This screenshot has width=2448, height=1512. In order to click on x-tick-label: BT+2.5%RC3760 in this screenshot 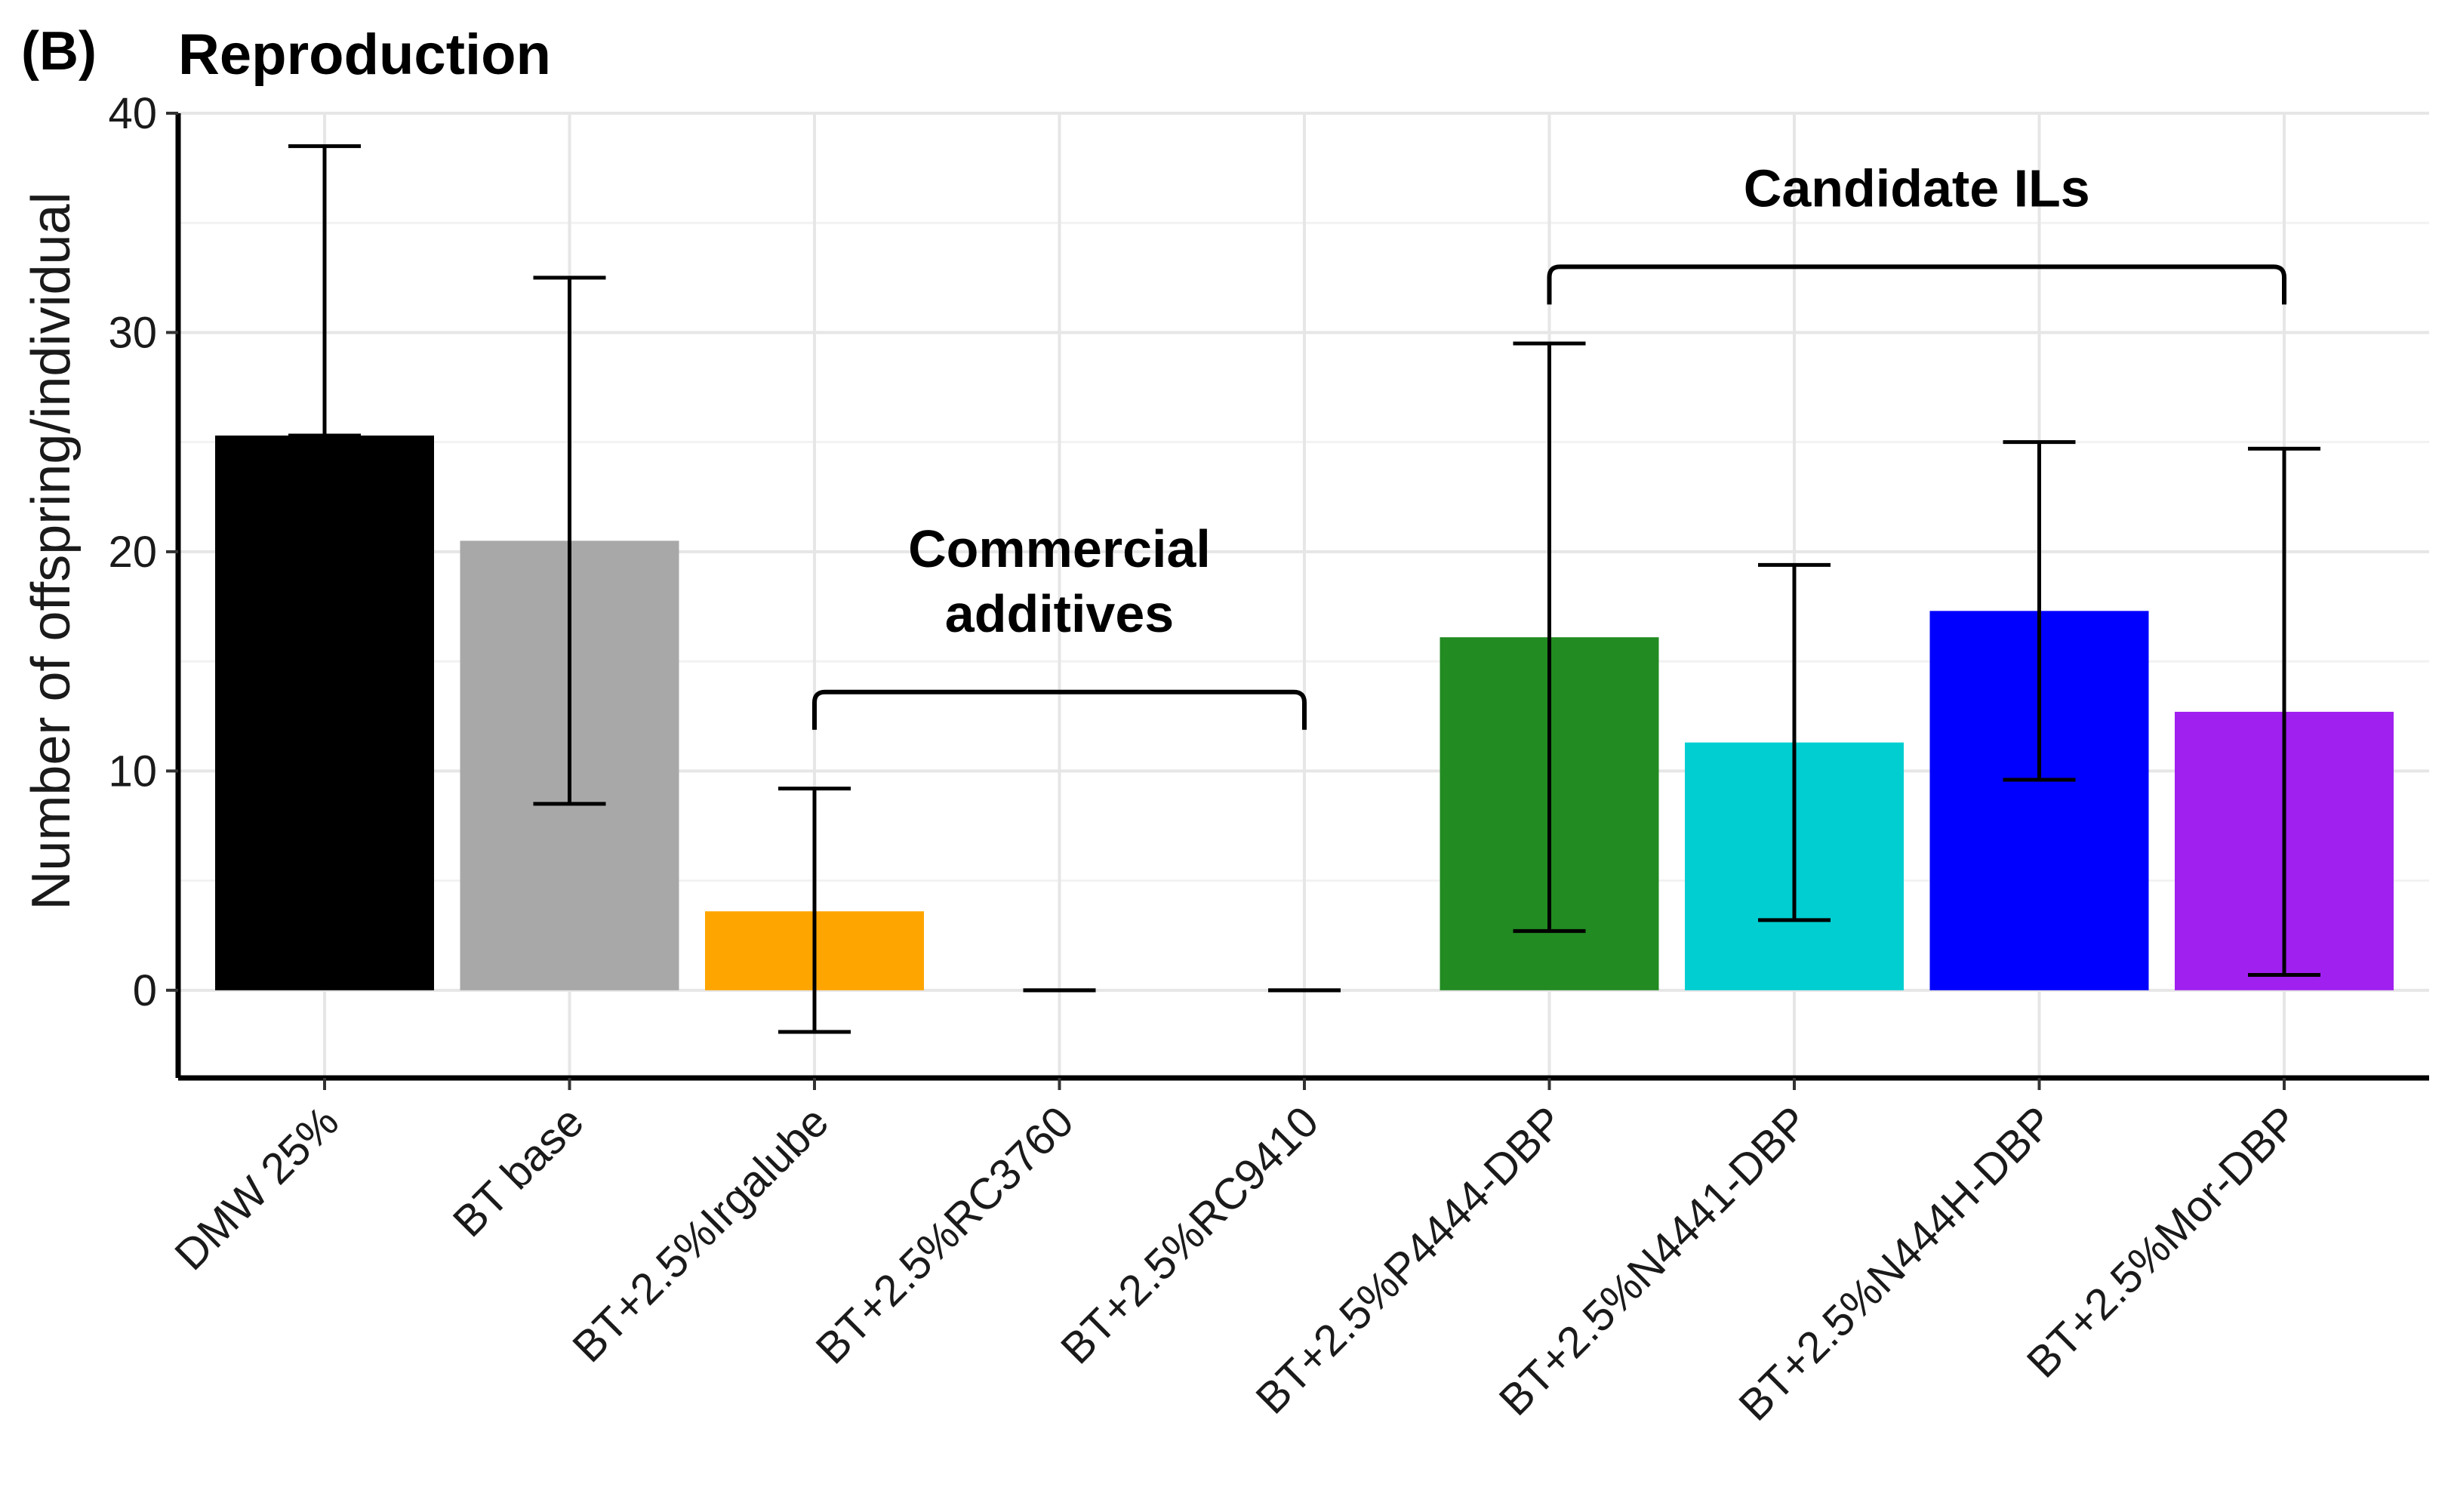, I will do `click(944, 1235)`.